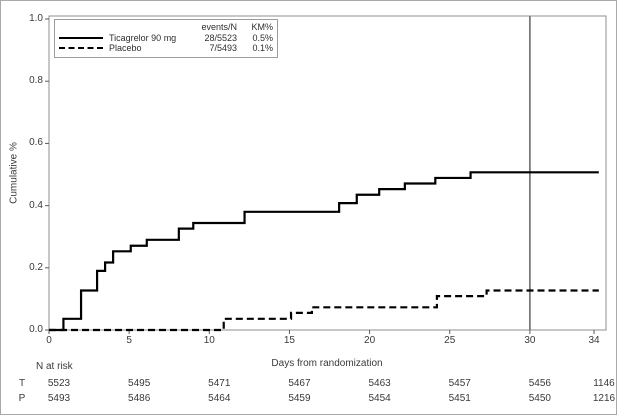  Describe the element at coordinates (129, 340) in the screenshot. I see `x-tick-label: 5` at that location.